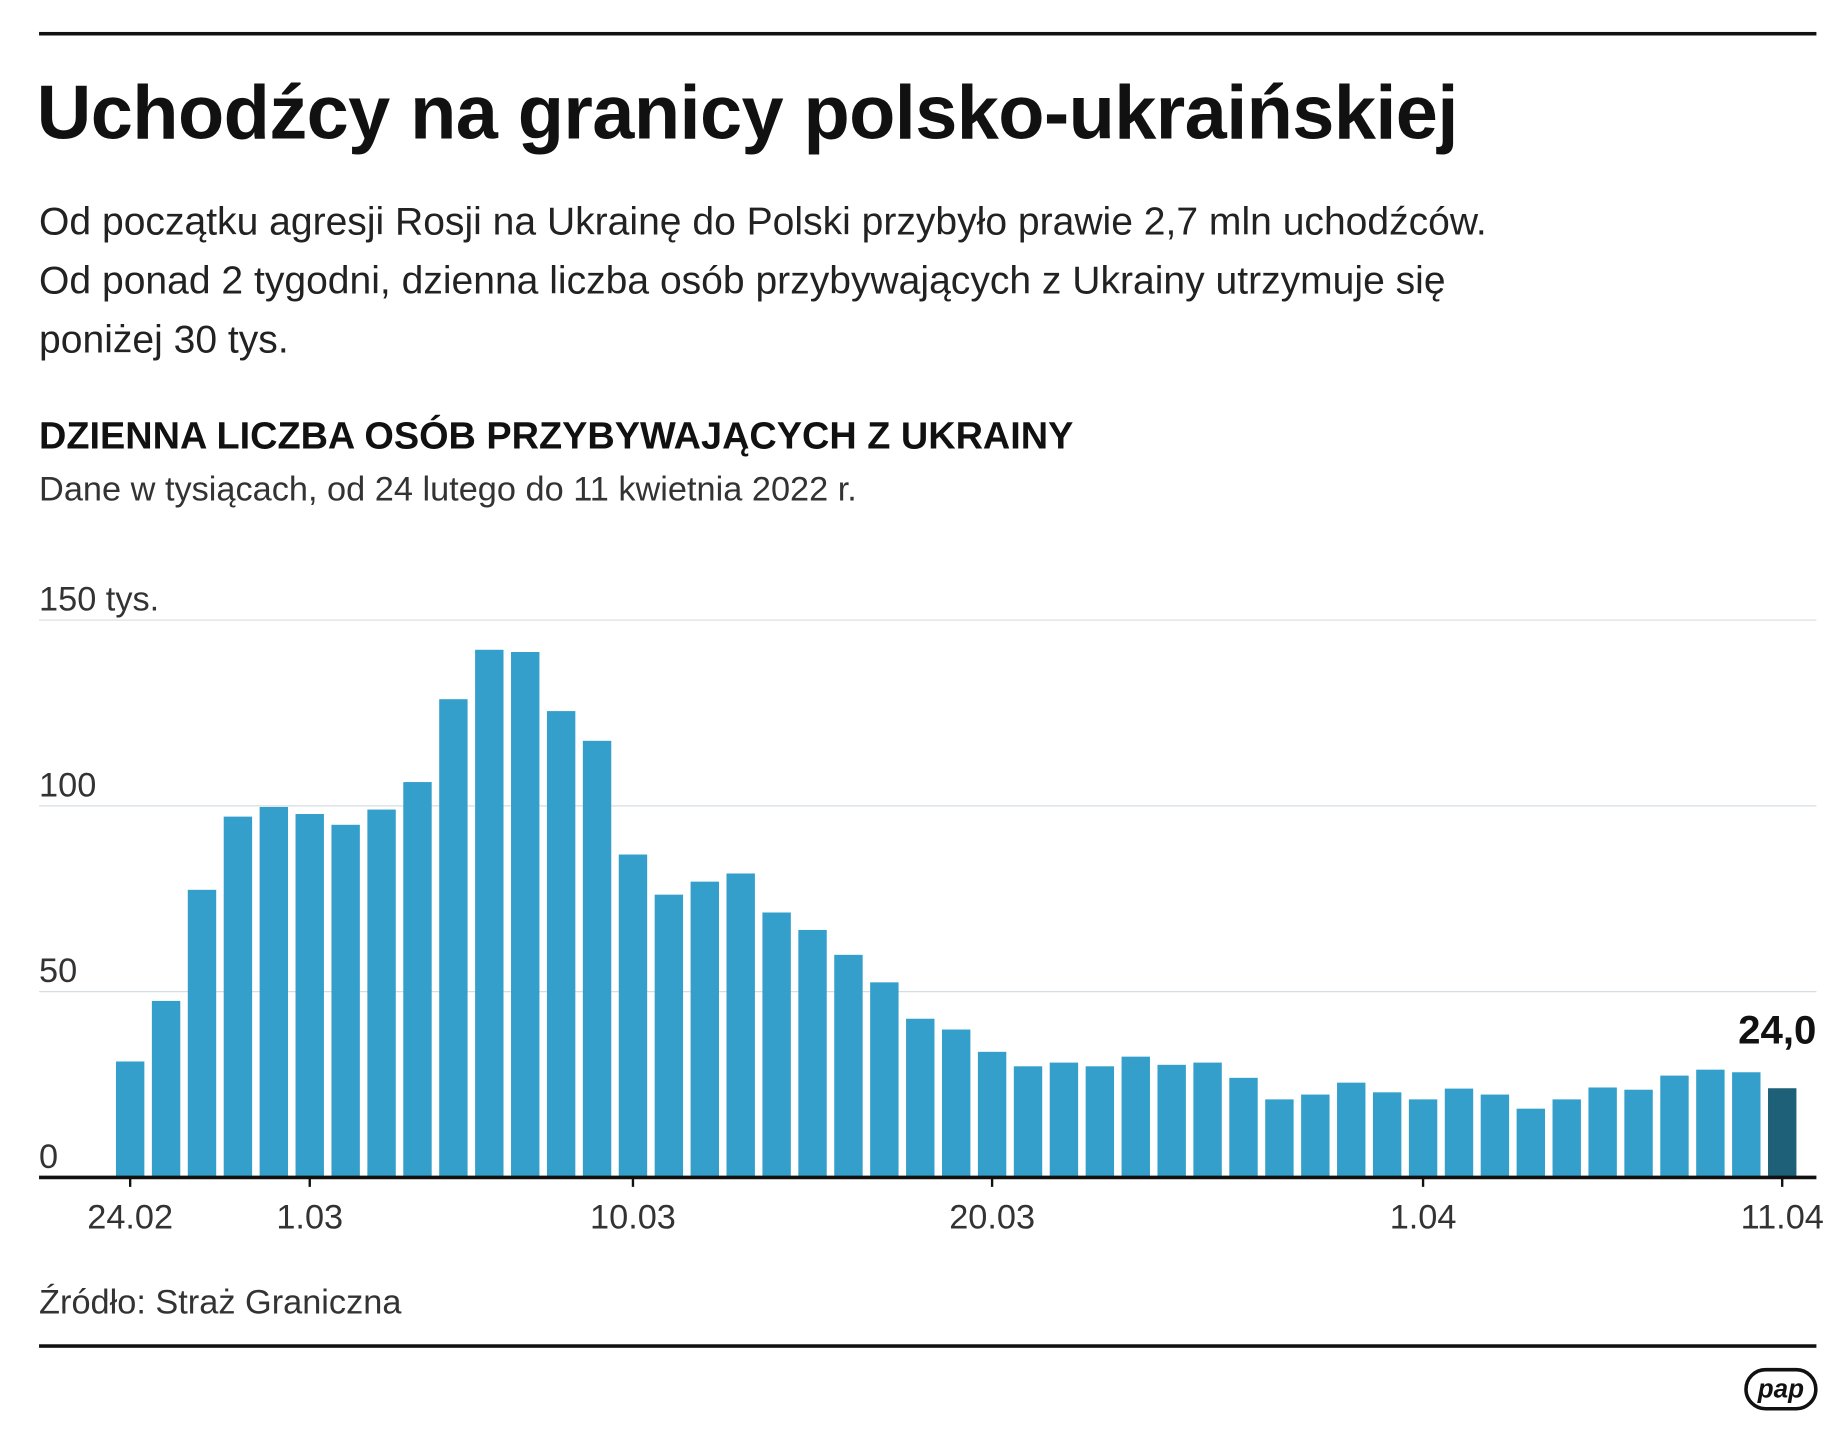 This screenshot has width=1846, height=1440. Describe the element at coordinates (928, 33) in the screenshot. I see `top-rule` at that location.